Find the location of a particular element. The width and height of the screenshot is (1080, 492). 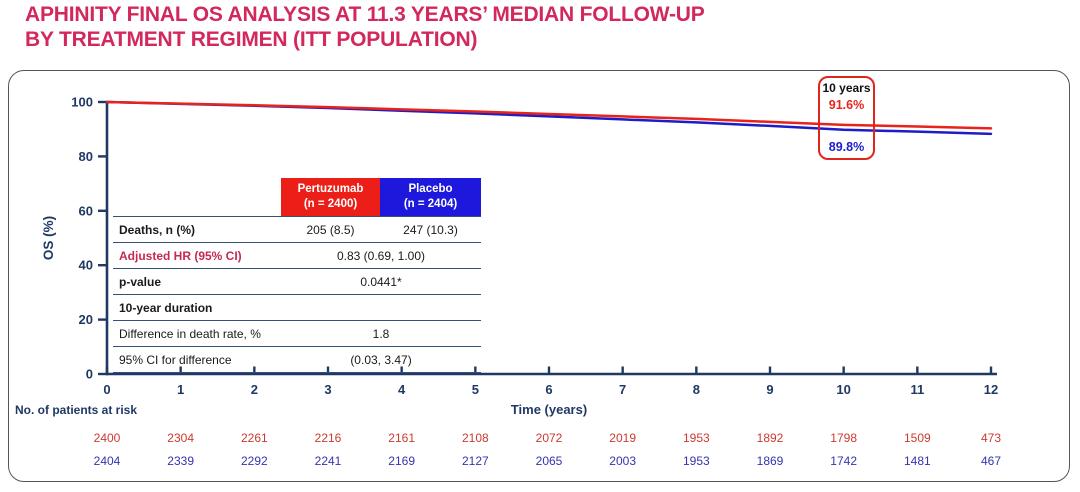

at-risk-count-pertuzumab: 2108 is located at coordinates (475, 438).